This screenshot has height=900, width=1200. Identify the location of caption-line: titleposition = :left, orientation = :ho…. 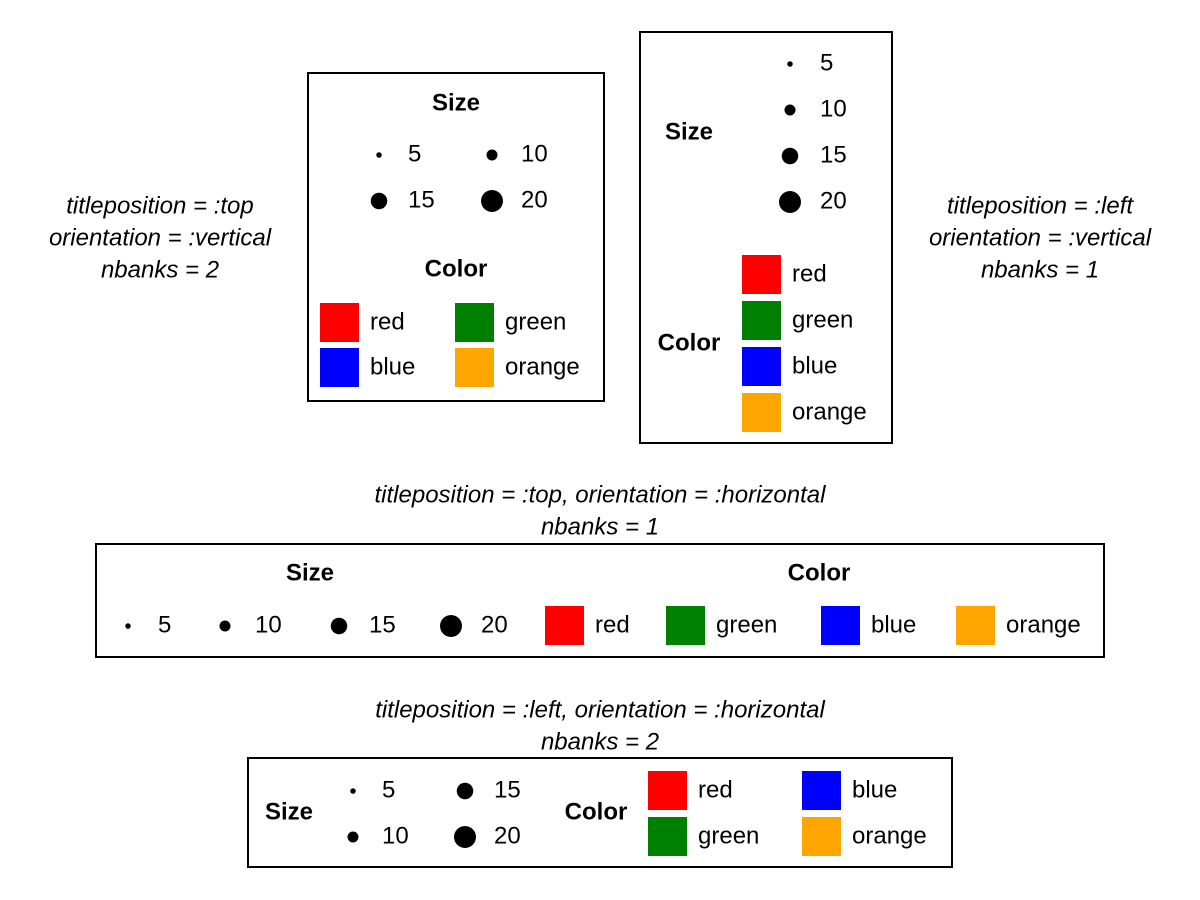
(600, 709).